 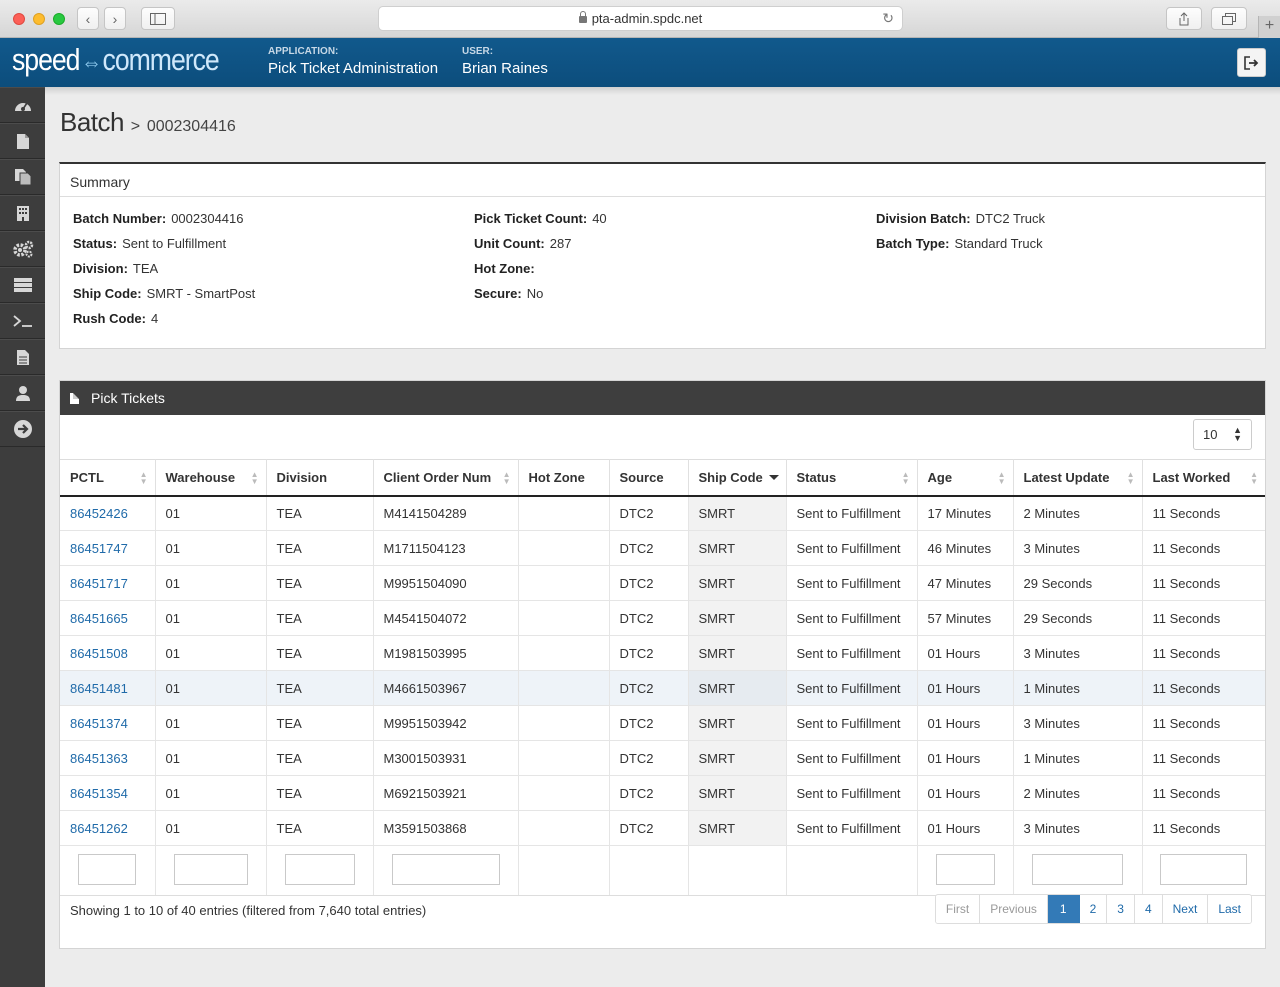 What do you see at coordinates (446, 688) in the screenshot?
I see `table-cell: M4661503967` at bounding box center [446, 688].